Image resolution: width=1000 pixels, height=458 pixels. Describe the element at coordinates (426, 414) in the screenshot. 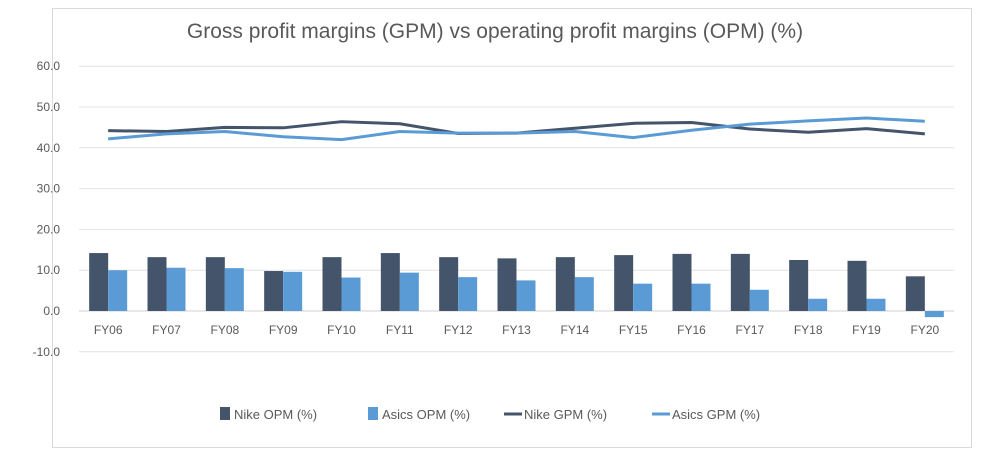

I see `legend-label: Asics OPM (%)` at that location.